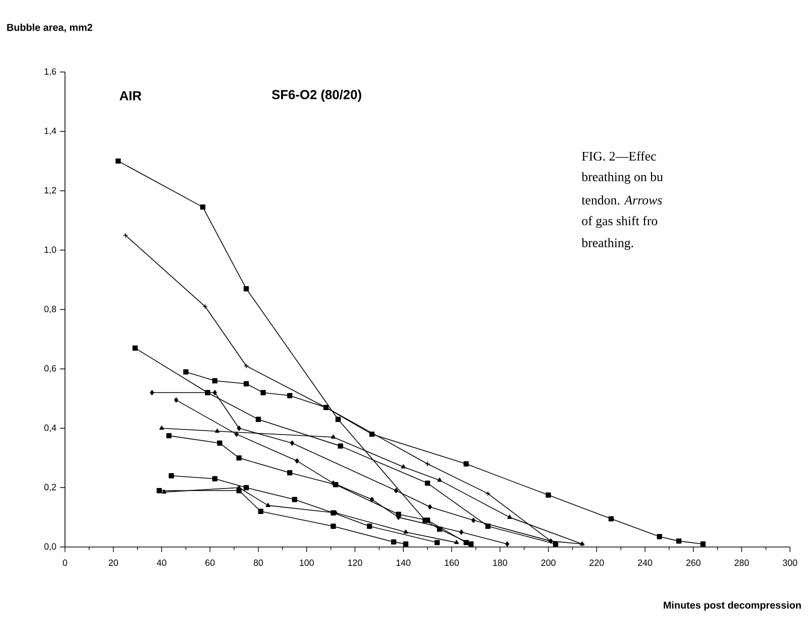 The width and height of the screenshot is (809, 622). Describe the element at coordinates (307, 563) in the screenshot. I see `x-tick-label: 100` at that location.